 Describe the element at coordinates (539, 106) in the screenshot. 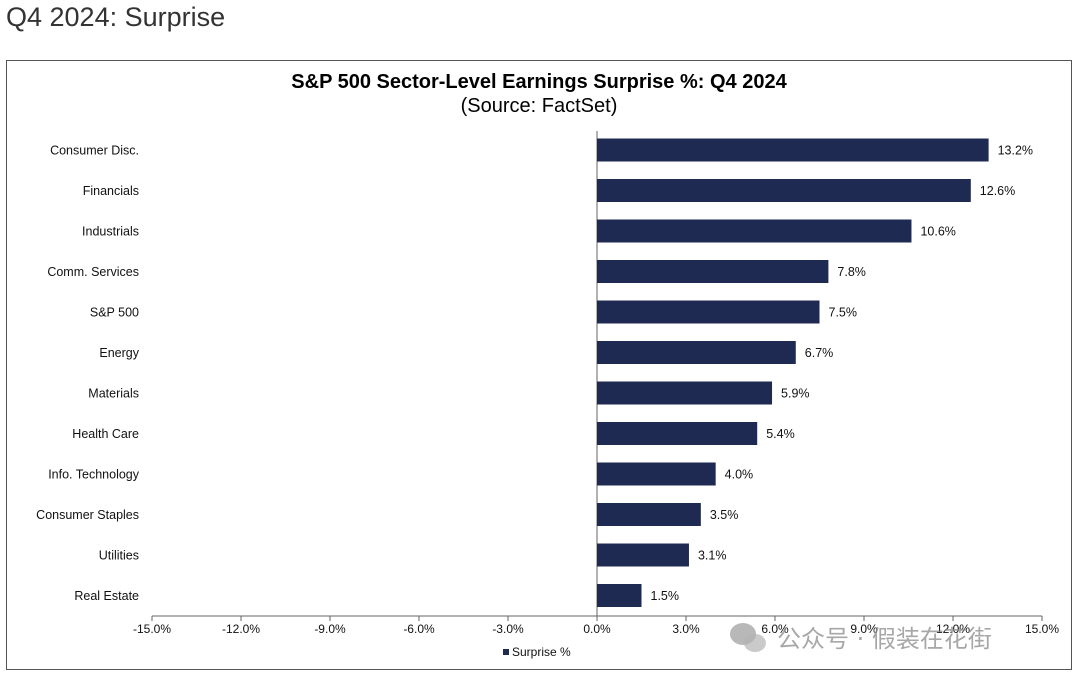

I see `chart-subtitle: (Source: FactSet)` at that location.